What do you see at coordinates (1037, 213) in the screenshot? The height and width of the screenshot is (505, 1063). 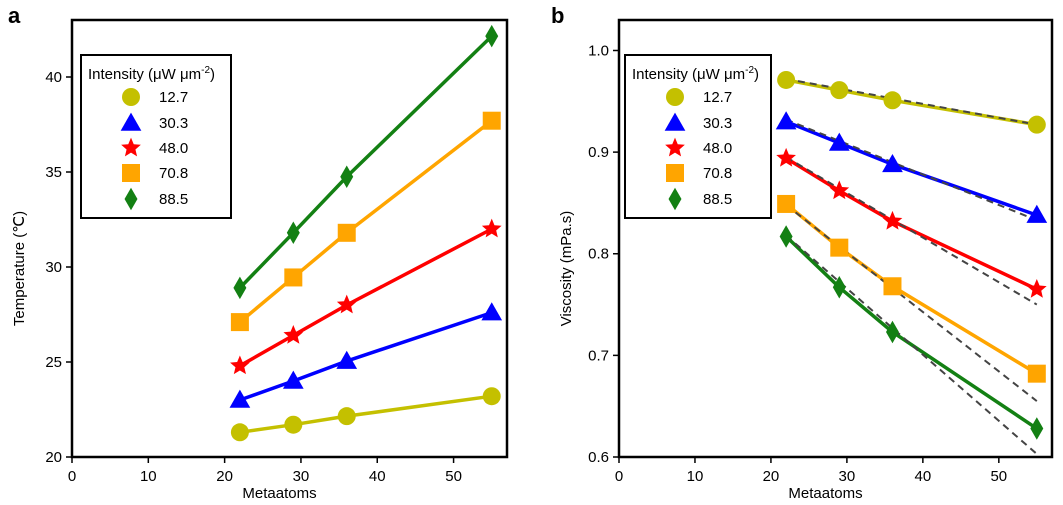 I see `b-point-30.3-x55` at bounding box center [1037, 213].